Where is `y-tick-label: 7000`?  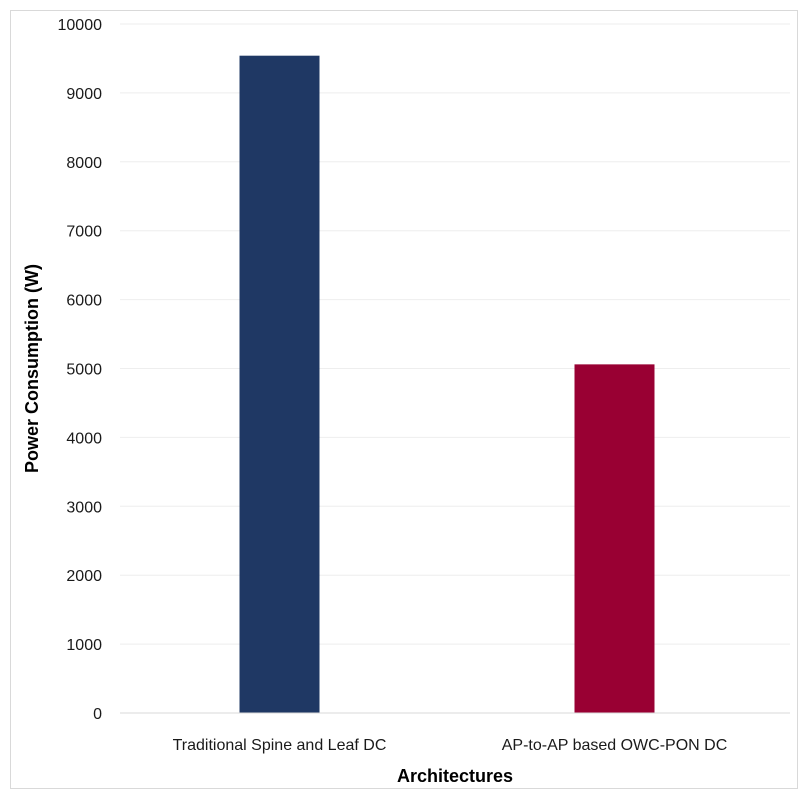 y-tick-label: 7000 is located at coordinates (84, 232).